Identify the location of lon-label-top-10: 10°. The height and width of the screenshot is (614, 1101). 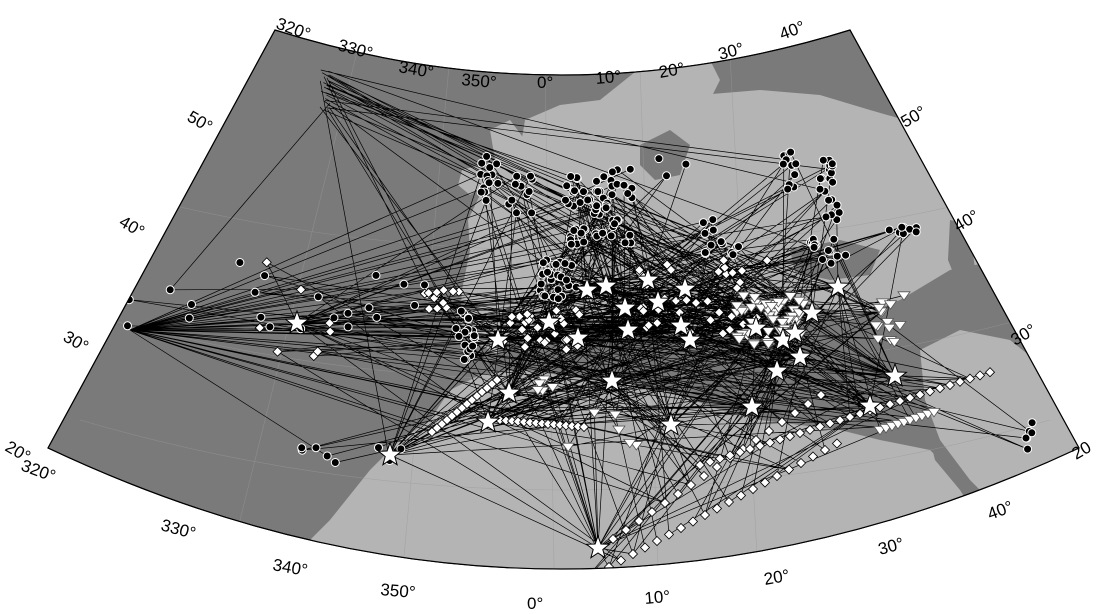
(608, 77).